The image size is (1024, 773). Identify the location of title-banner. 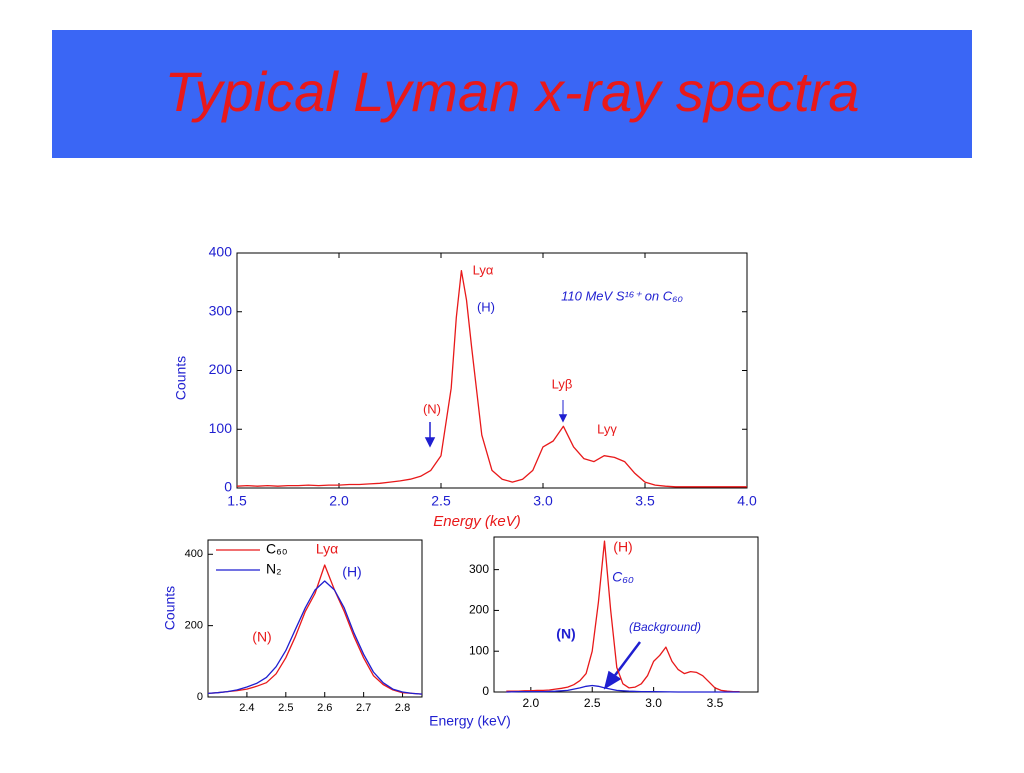
(512, 94).